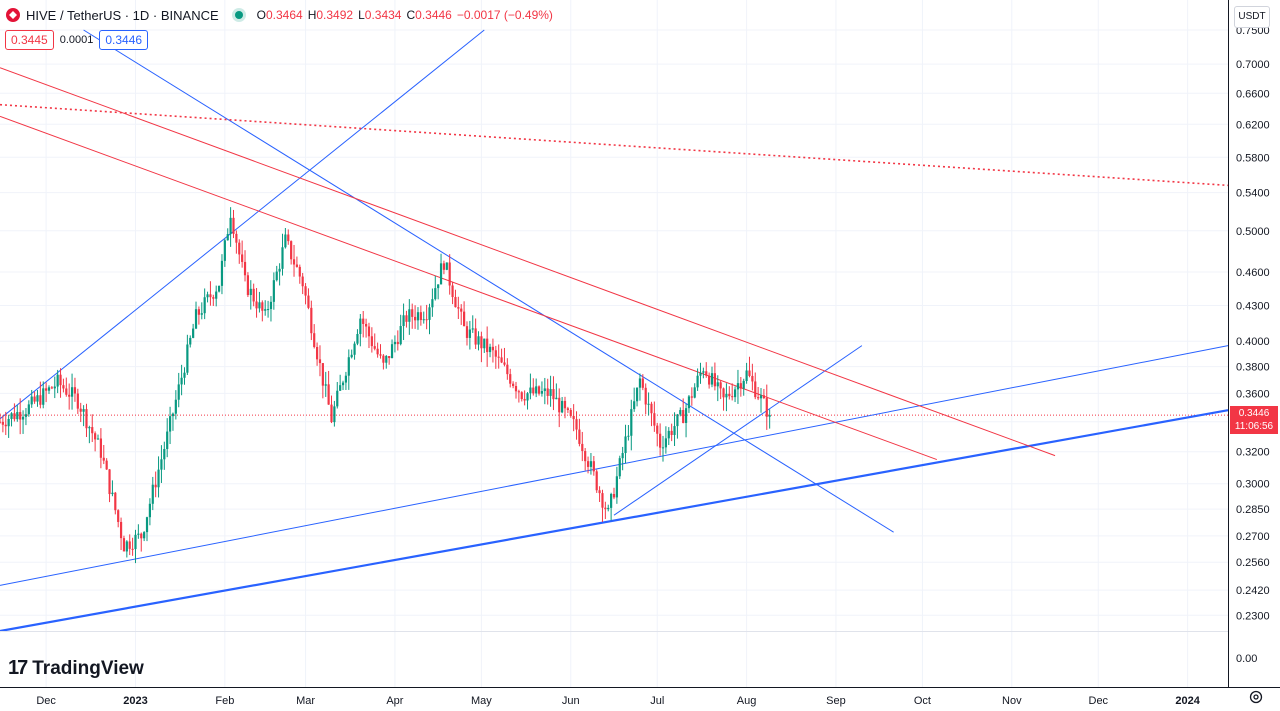 Image resolution: width=1280 pixels, height=711 pixels. I want to click on currency-selector: USDT, so click(1252, 17).